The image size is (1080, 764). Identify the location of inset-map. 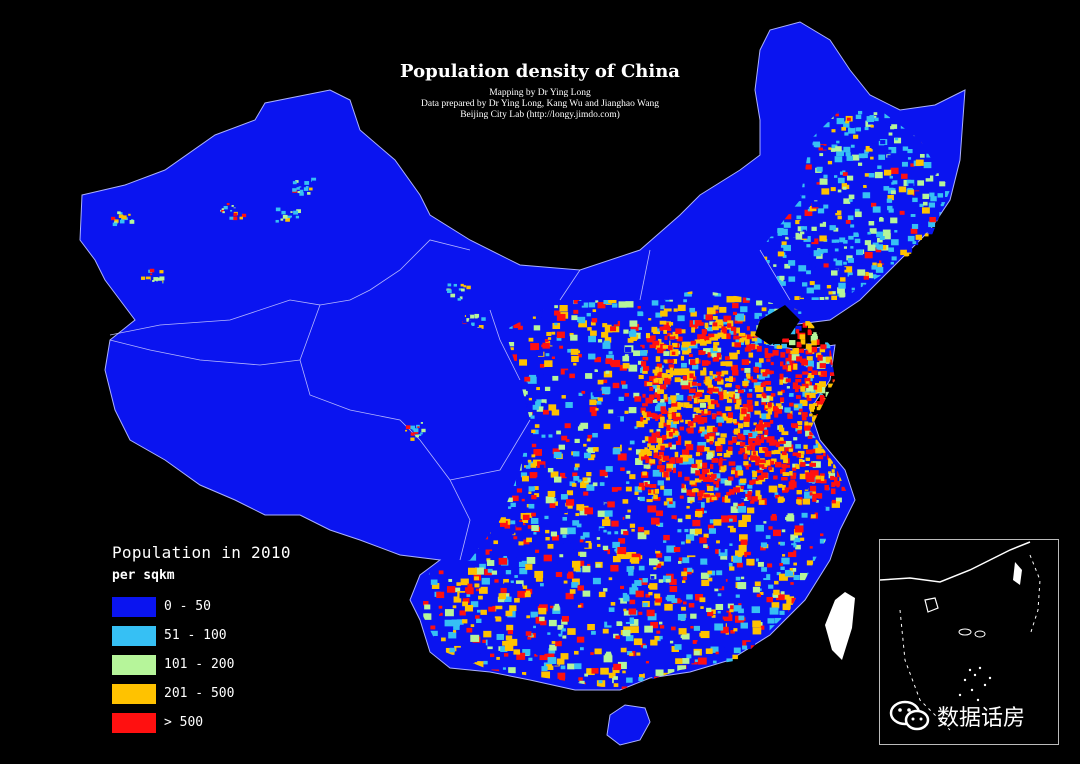
(960, 636).